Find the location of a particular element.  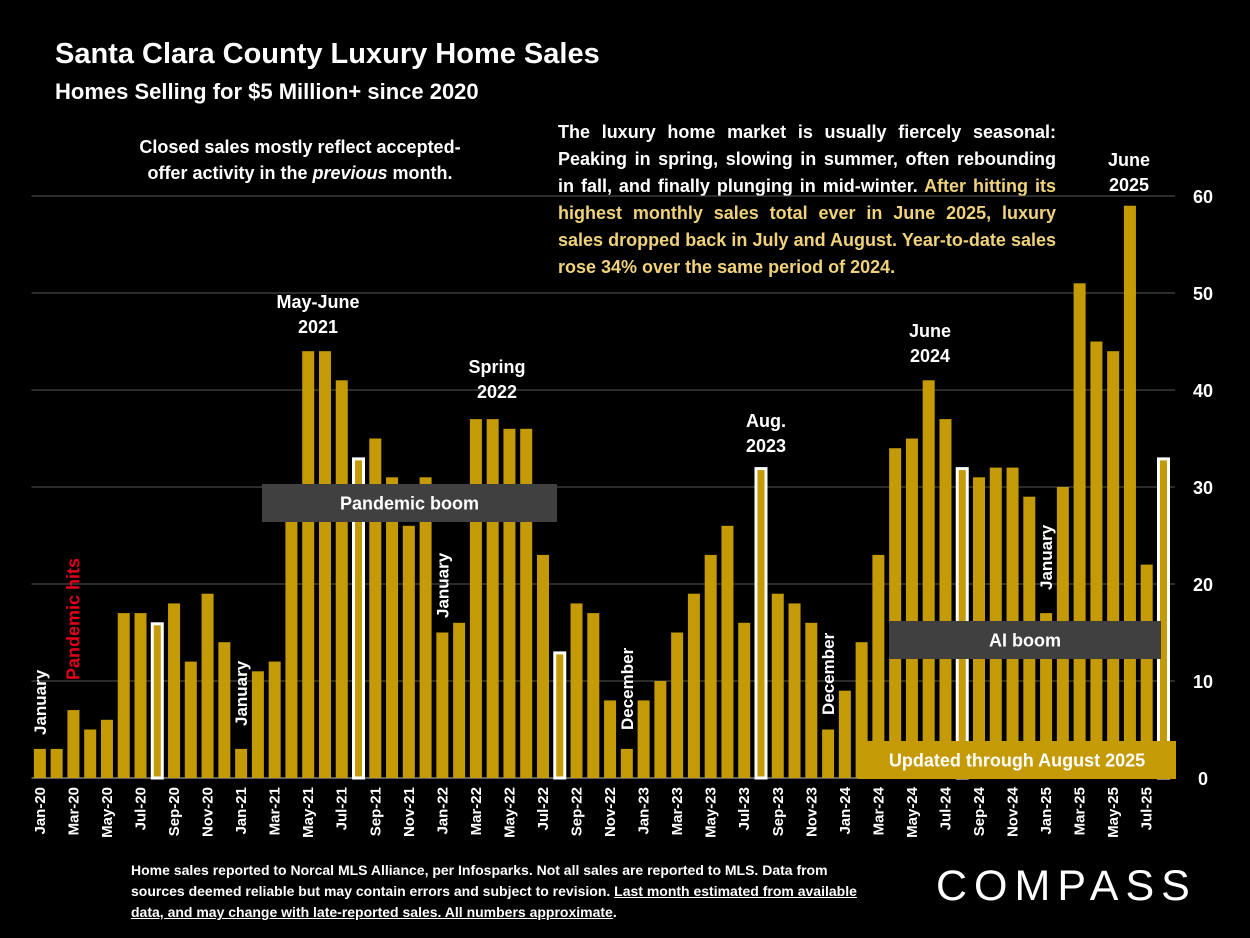

annotation-aug-2023-line: Aug. is located at coordinates (766, 421).